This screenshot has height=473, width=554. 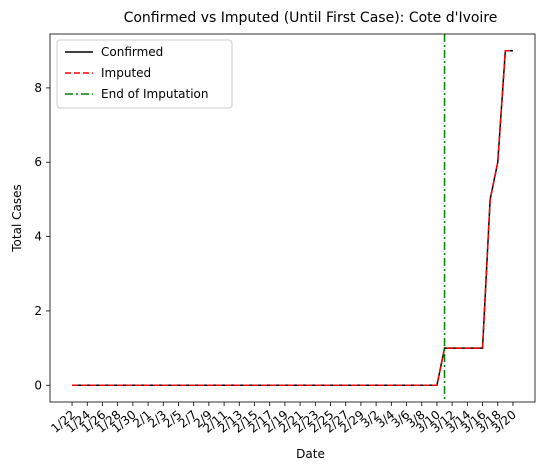 What do you see at coordinates (132, 52) in the screenshot?
I see `legend-label: Confirmed` at bounding box center [132, 52].